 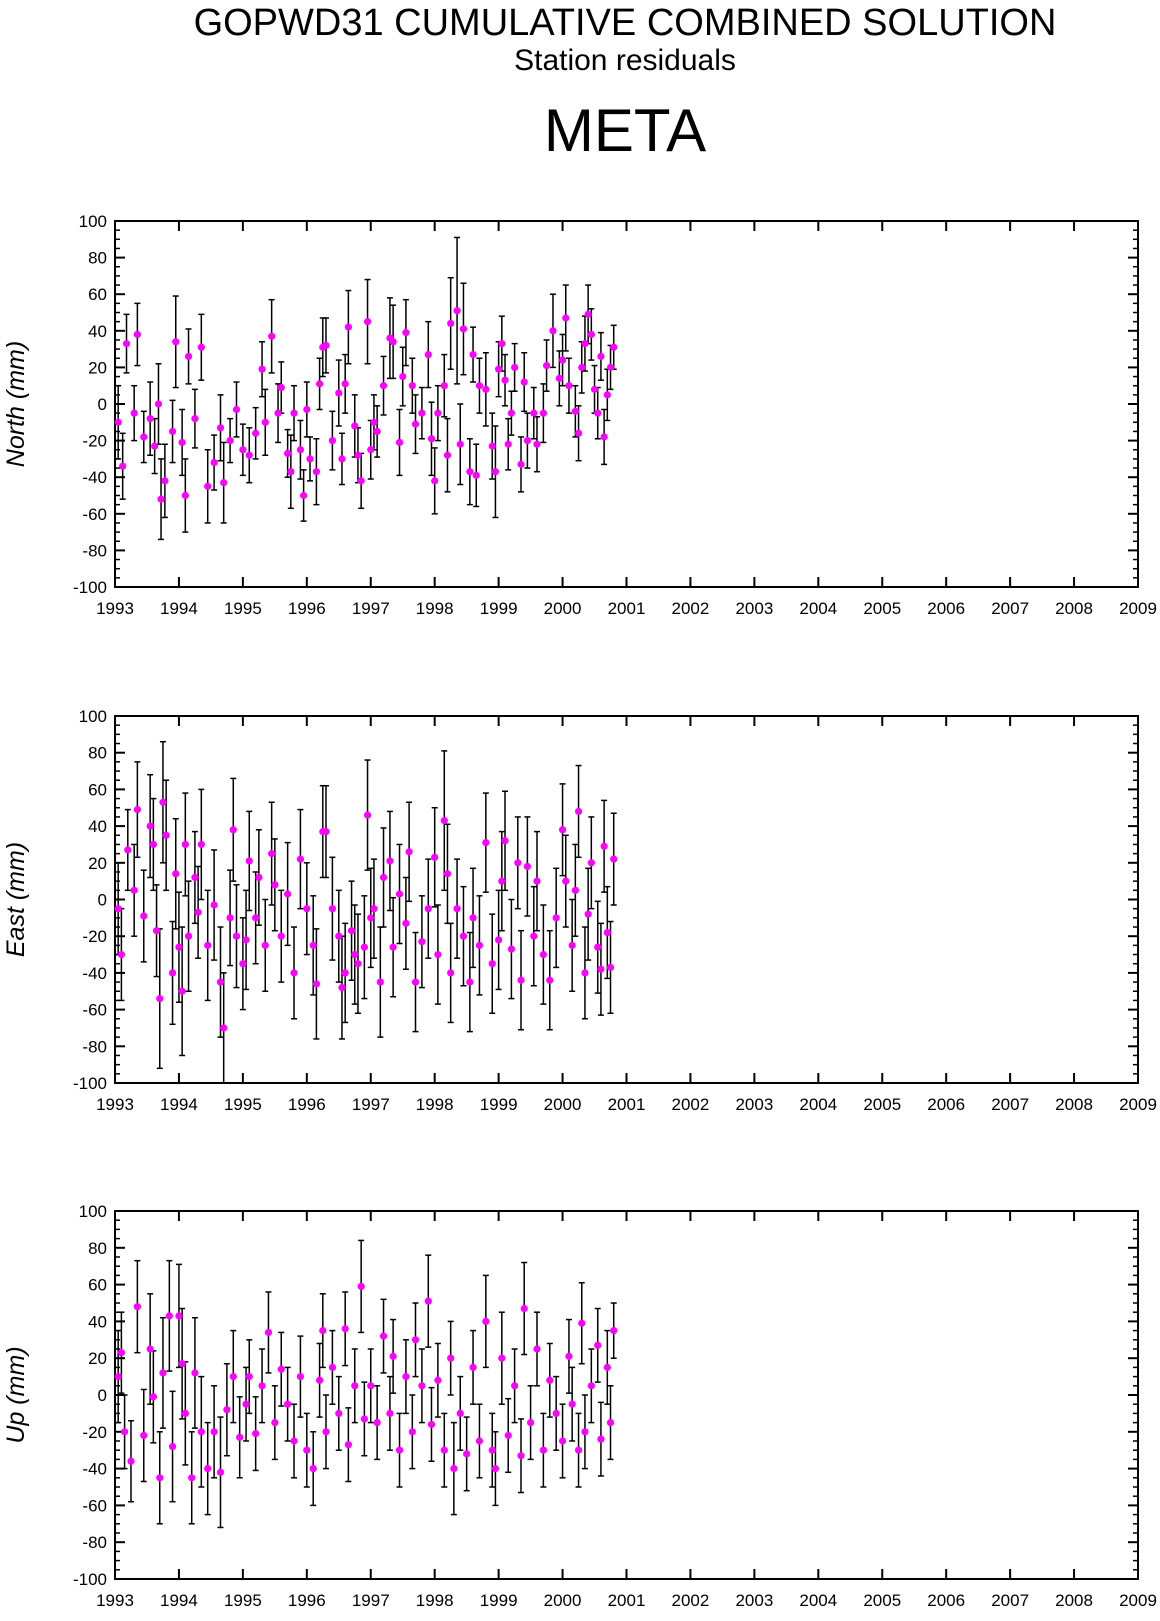 I want to click on x-tick-label: 2008, so click(x=1074, y=608).